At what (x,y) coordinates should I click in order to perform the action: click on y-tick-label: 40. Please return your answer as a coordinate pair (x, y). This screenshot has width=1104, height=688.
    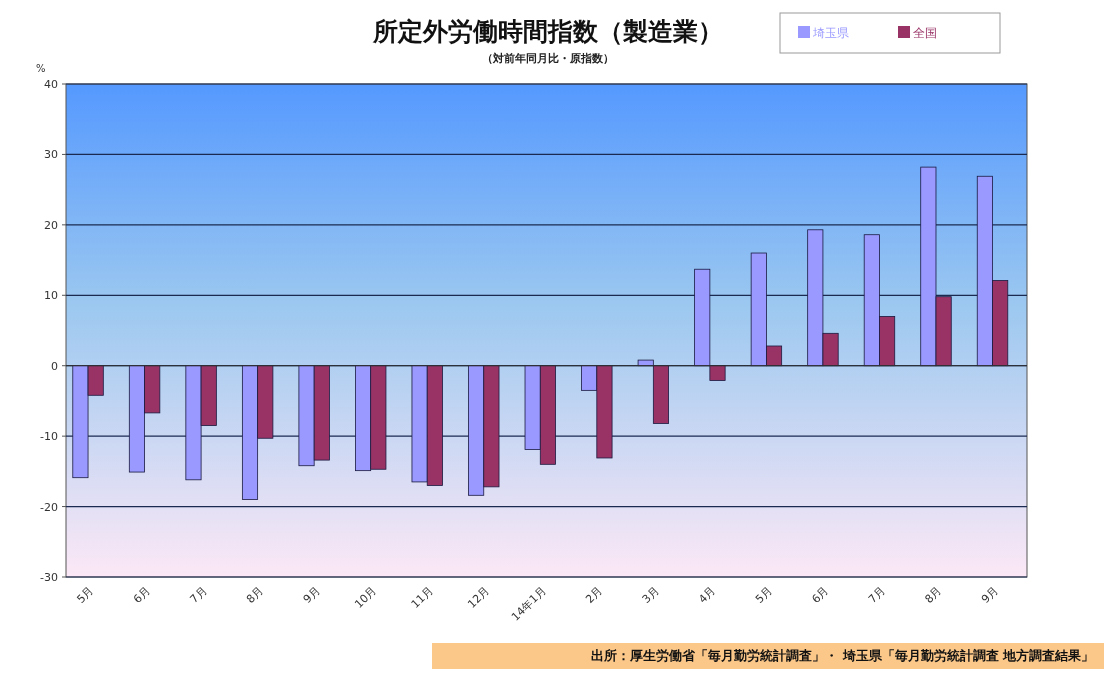
    Looking at the image, I should click on (51, 84).